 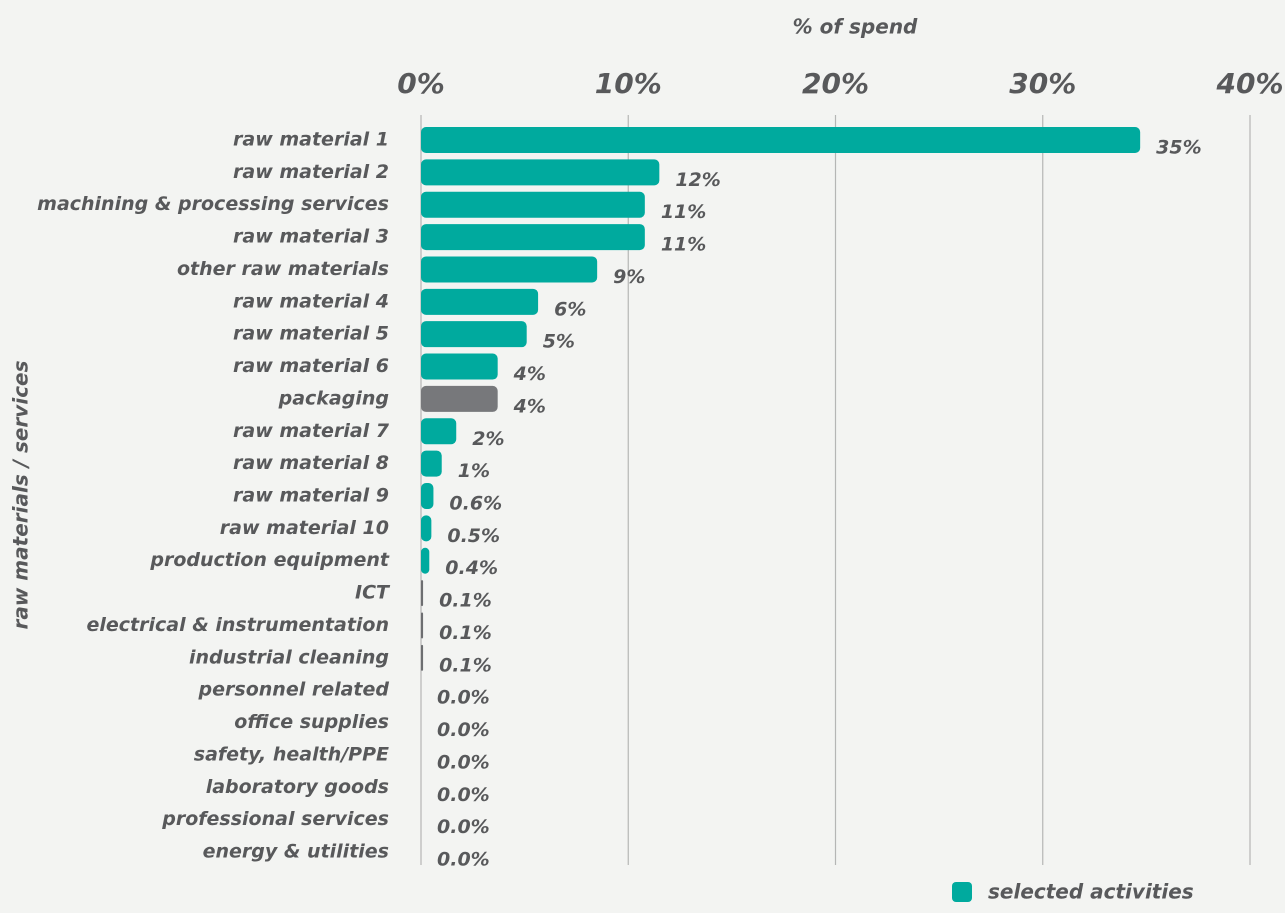 I want to click on y-tick-label: raw material 3, so click(x=311, y=237).